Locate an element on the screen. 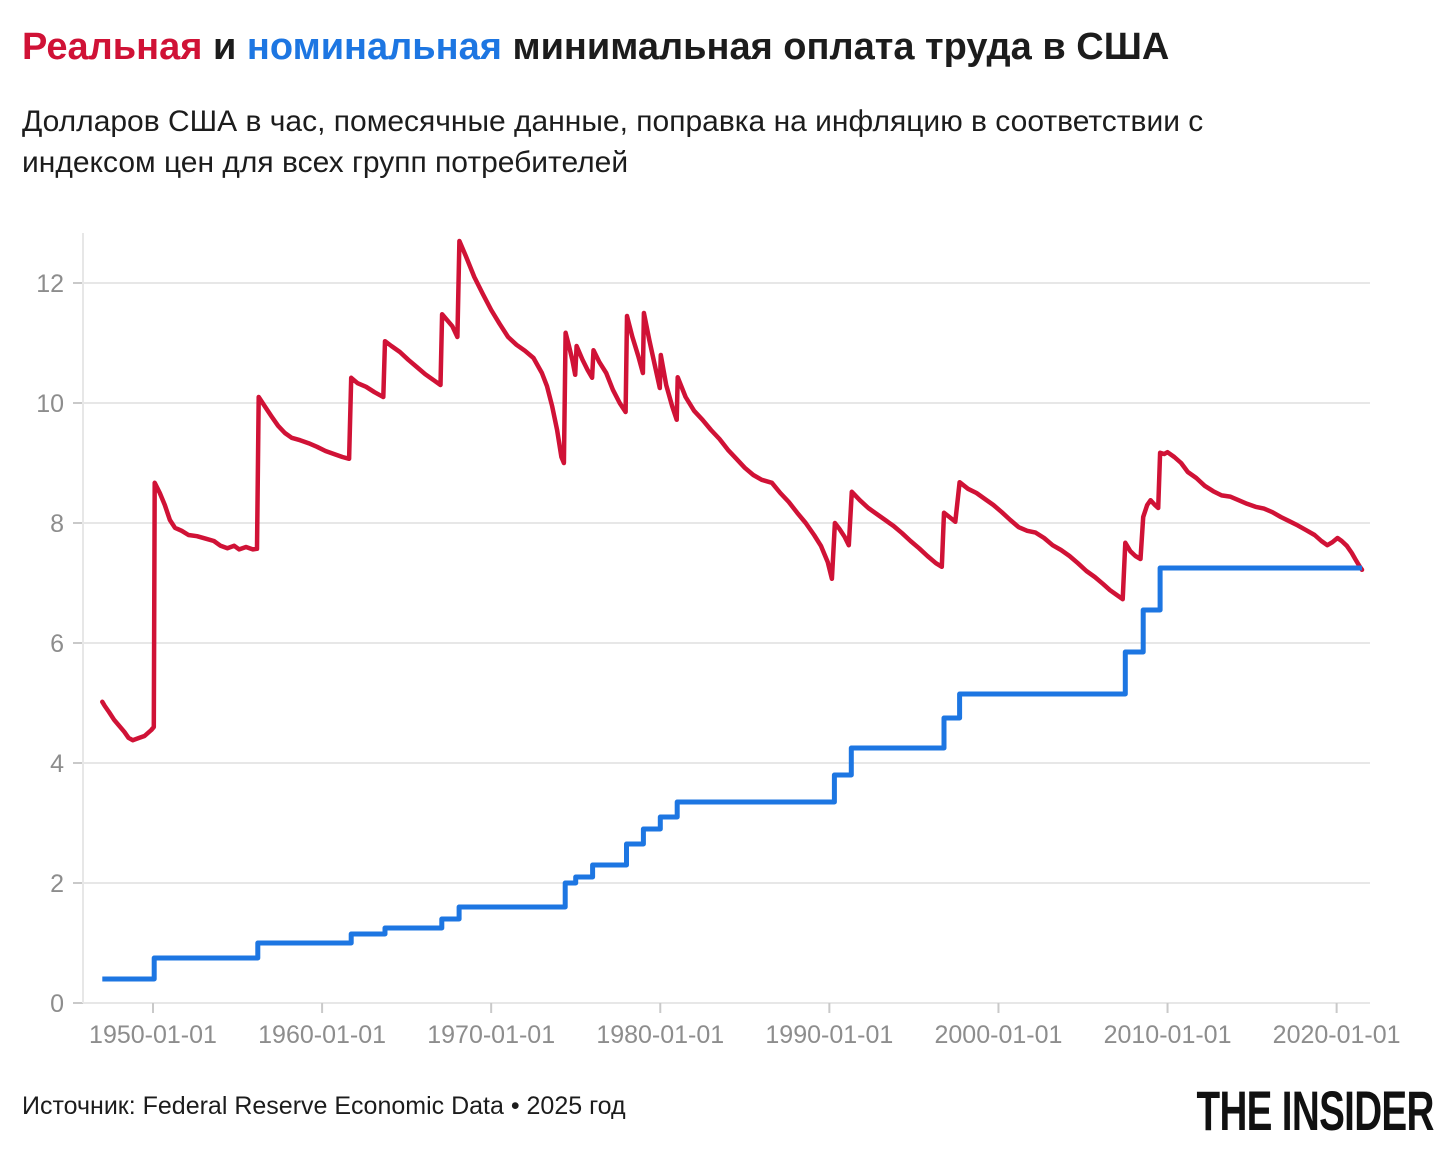 Image resolution: width=1452 pixels, height=1150 pixels. x-tick-label: 1990-01-01 is located at coordinates (829, 1035).